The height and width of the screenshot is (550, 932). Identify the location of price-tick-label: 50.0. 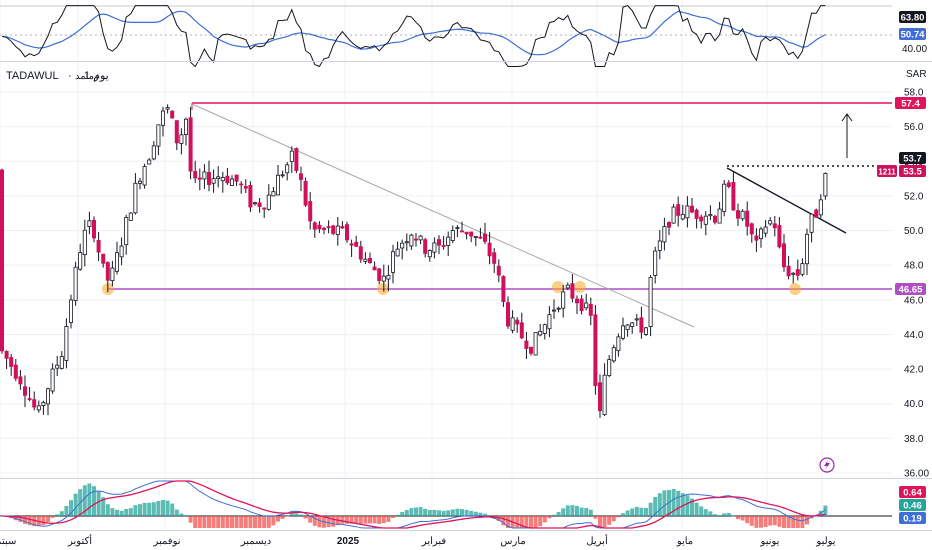
(914, 231).